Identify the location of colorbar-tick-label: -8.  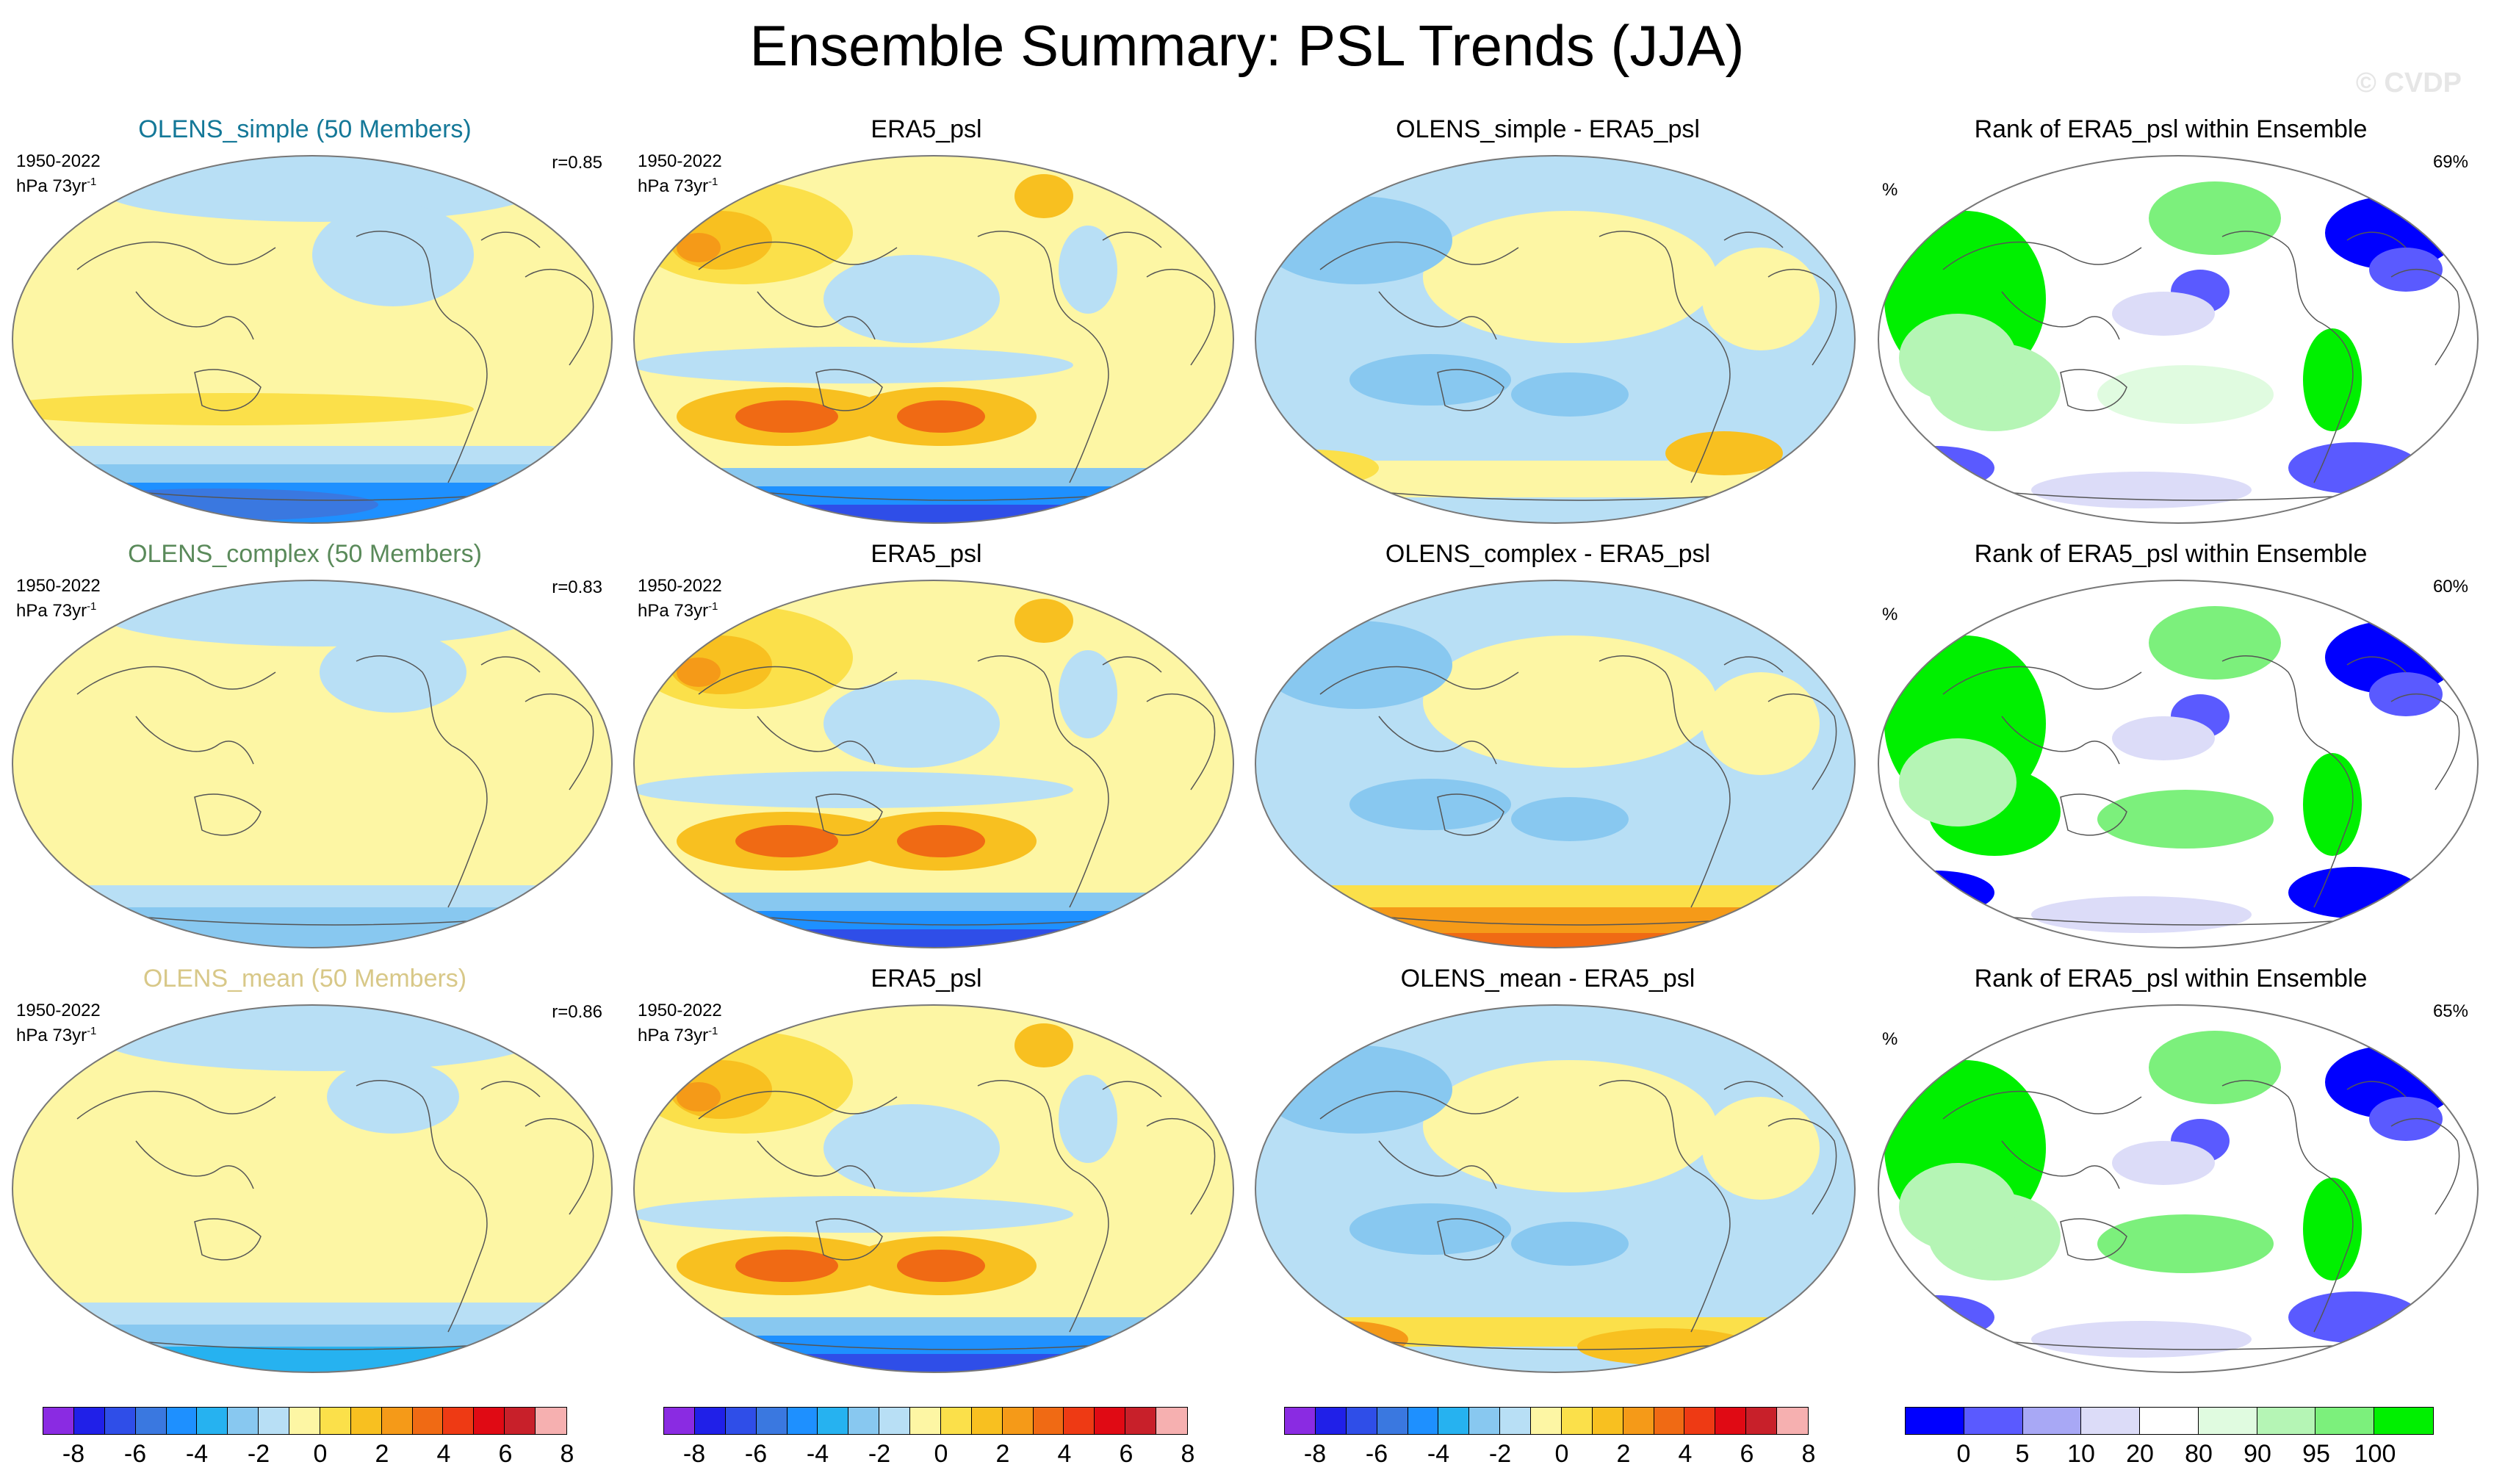
(1315, 1454).